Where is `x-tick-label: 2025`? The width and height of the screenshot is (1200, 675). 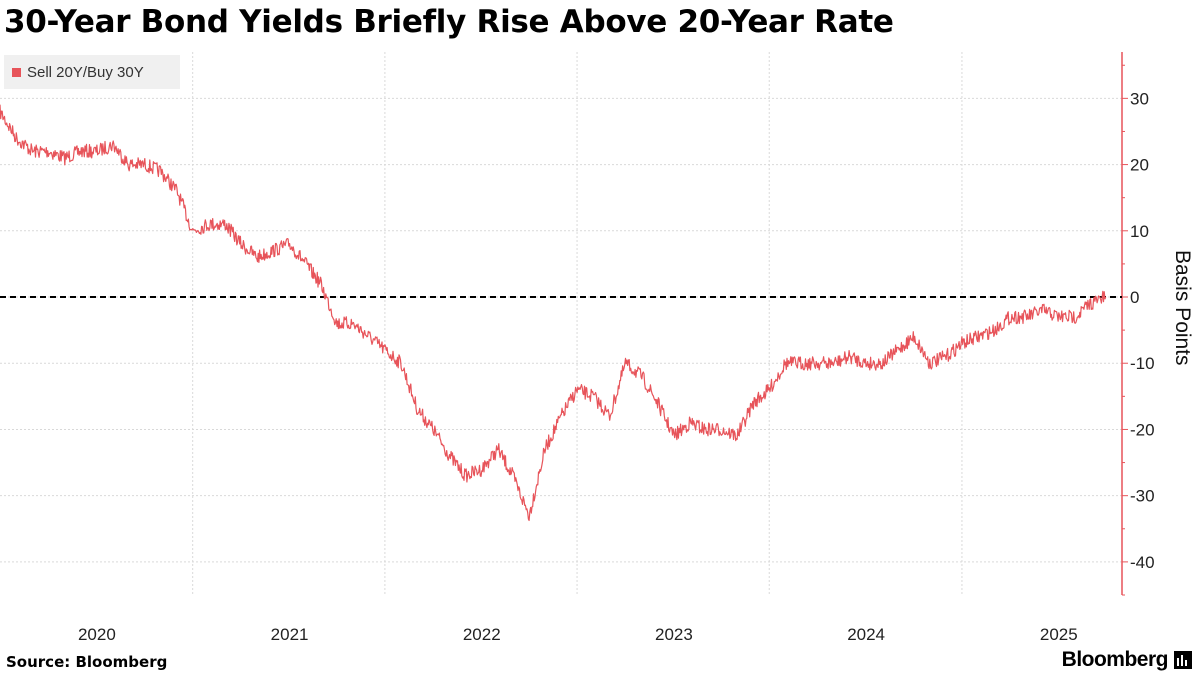 x-tick-label: 2025 is located at coordinates (1059, 634).